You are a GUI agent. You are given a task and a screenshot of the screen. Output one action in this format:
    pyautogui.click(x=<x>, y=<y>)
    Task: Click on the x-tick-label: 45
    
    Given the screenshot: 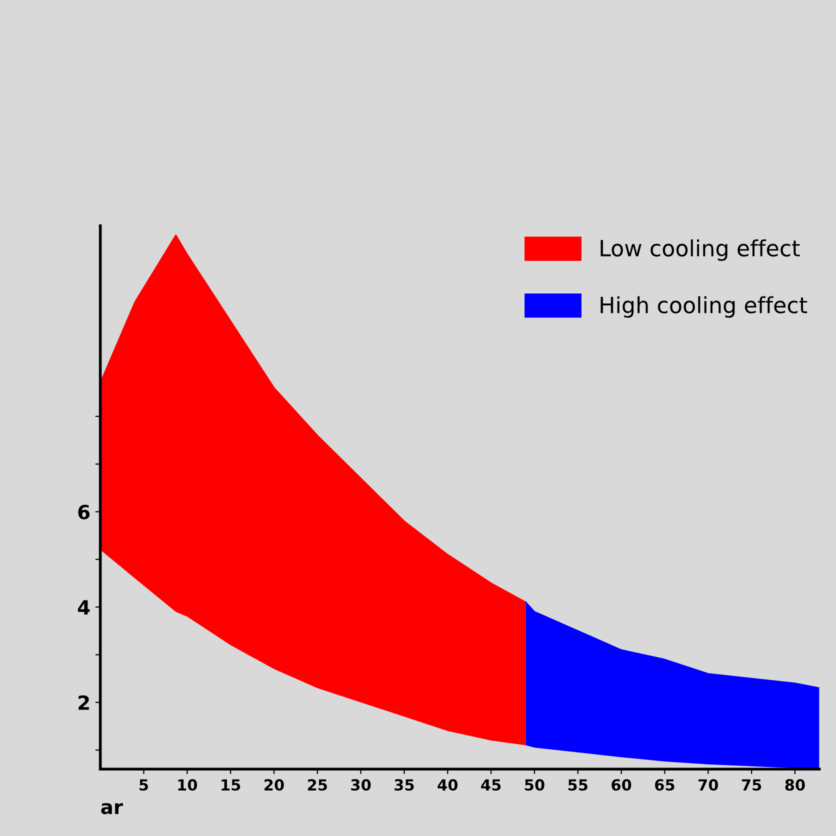 What is the action you would take?
    pyautogui.click(x=491, y=785)
    